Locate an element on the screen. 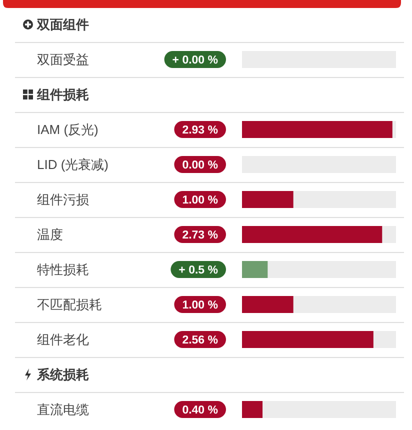  text: 组件损耗 is located at coordinates (62, 94).